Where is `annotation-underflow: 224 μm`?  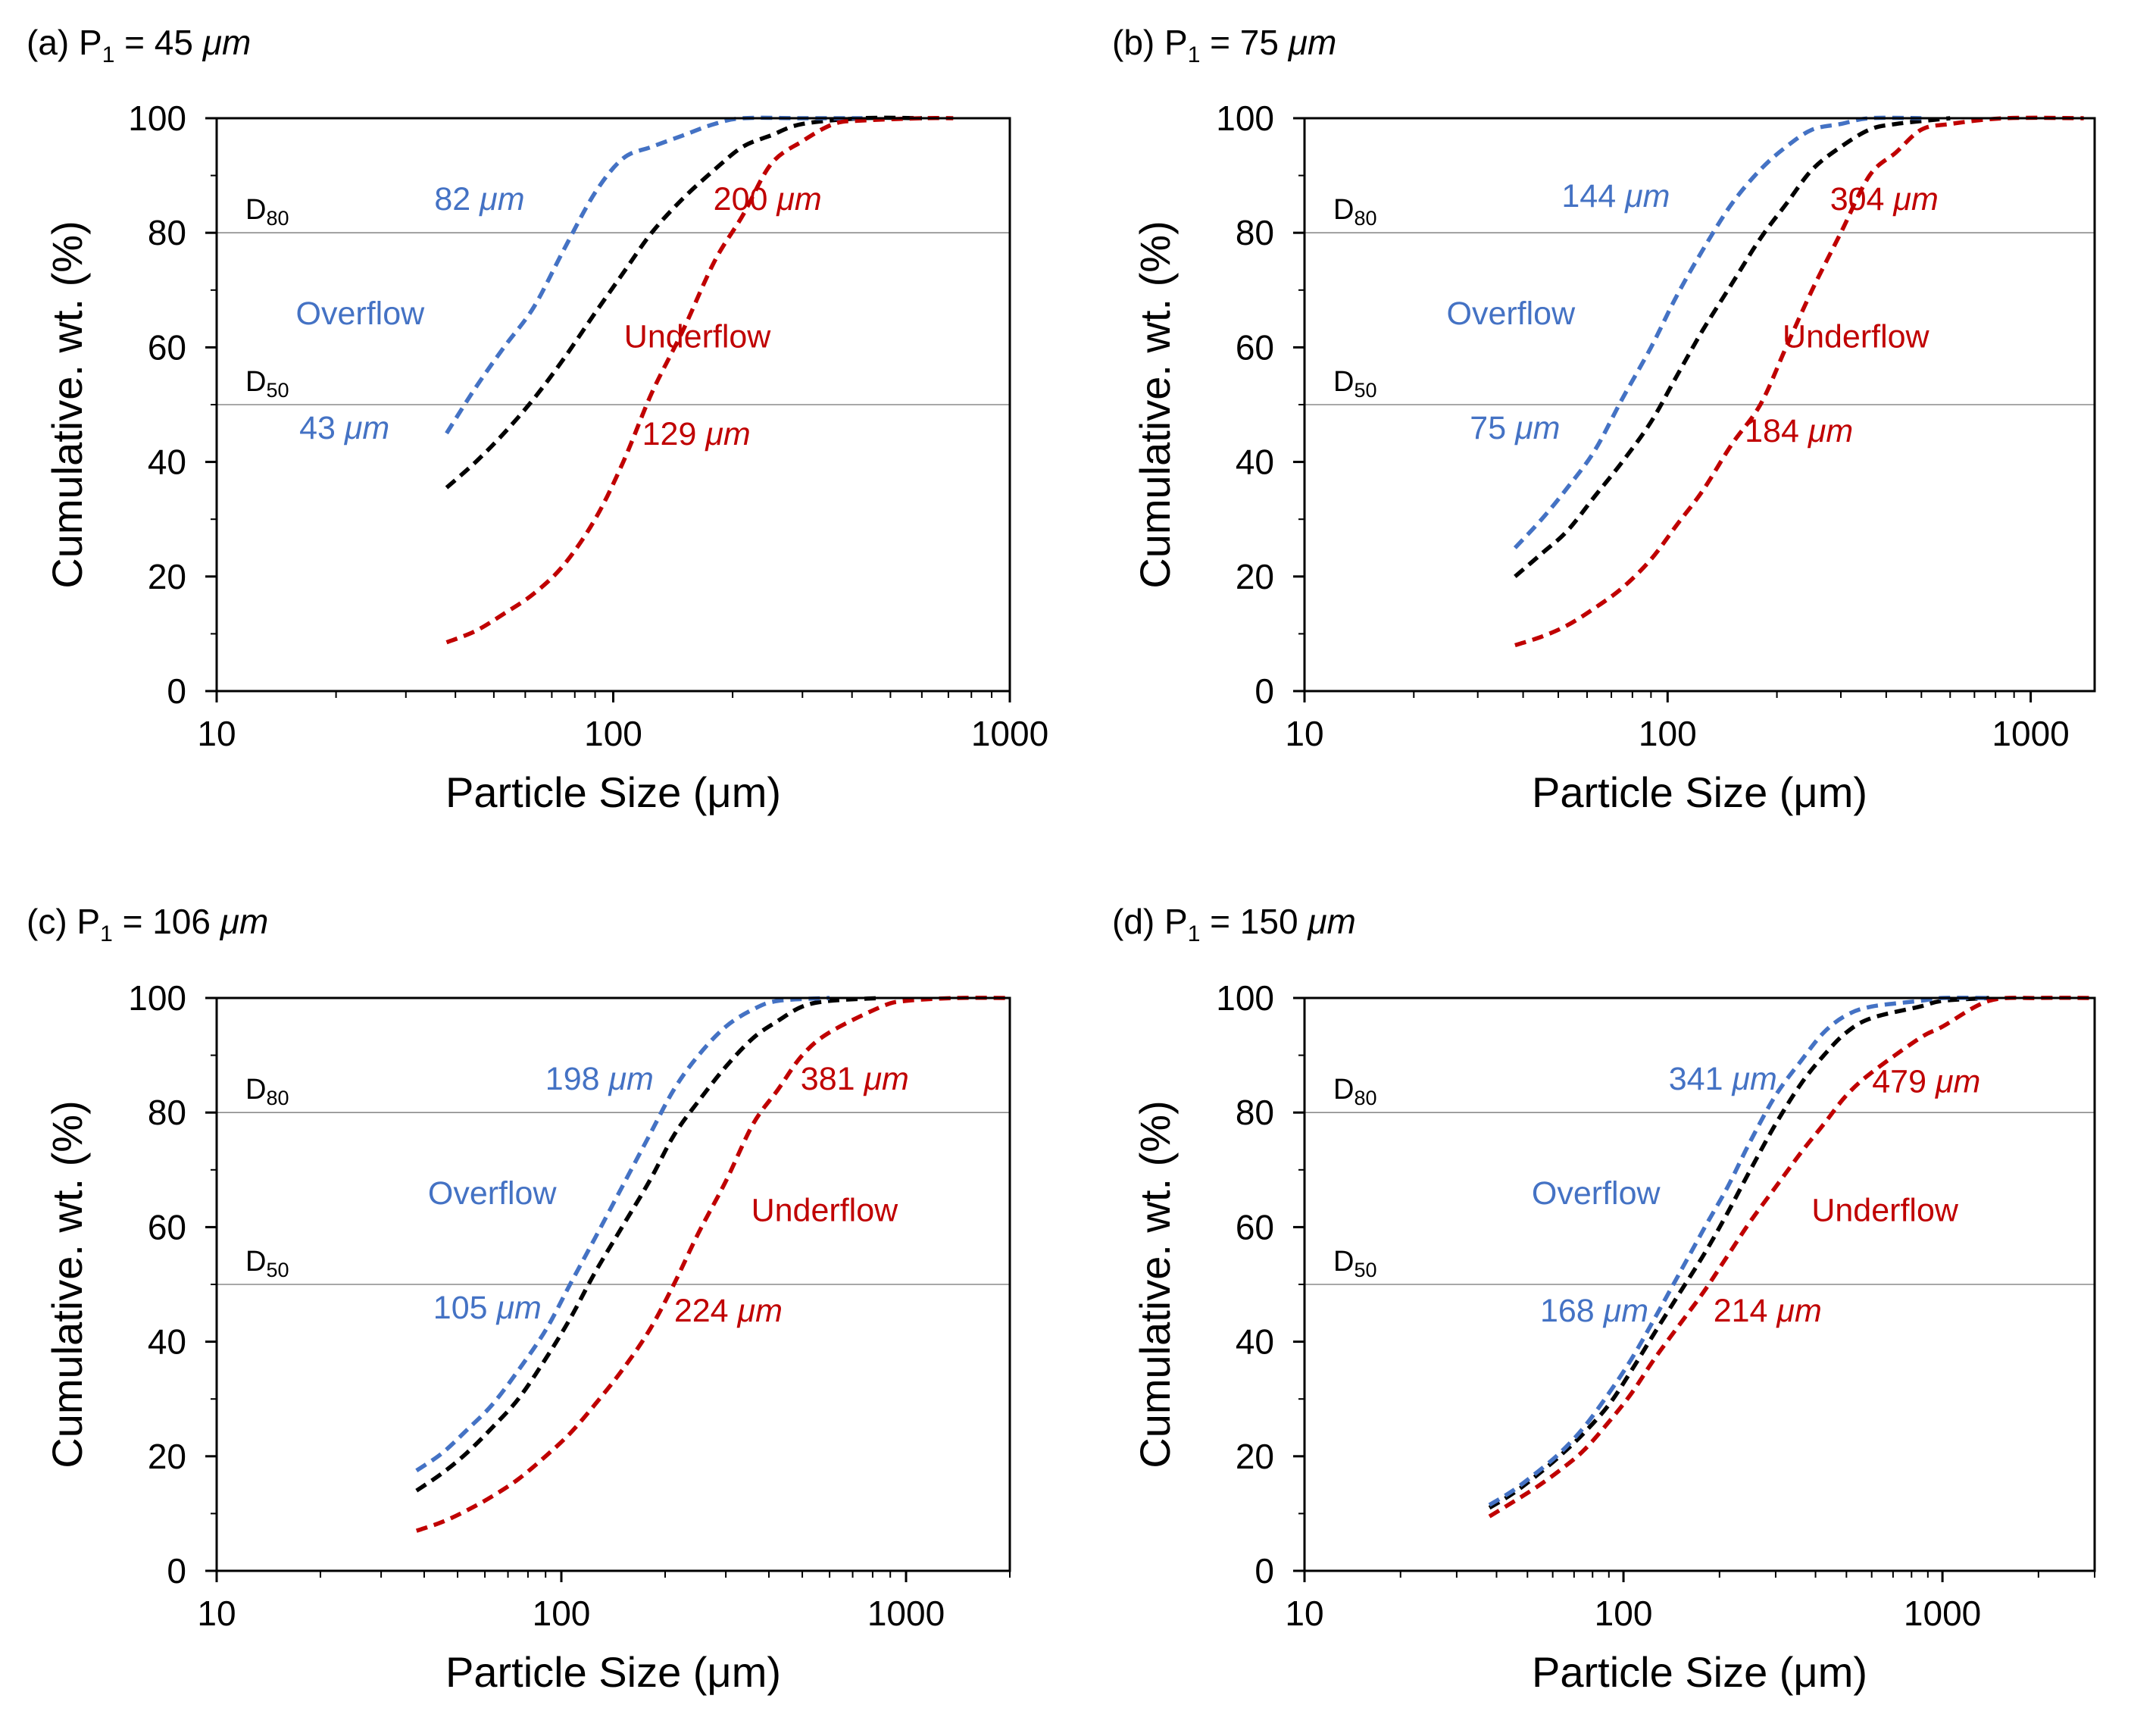 annotation-underflow: 224 μm is located at coordinates (729, 1311).